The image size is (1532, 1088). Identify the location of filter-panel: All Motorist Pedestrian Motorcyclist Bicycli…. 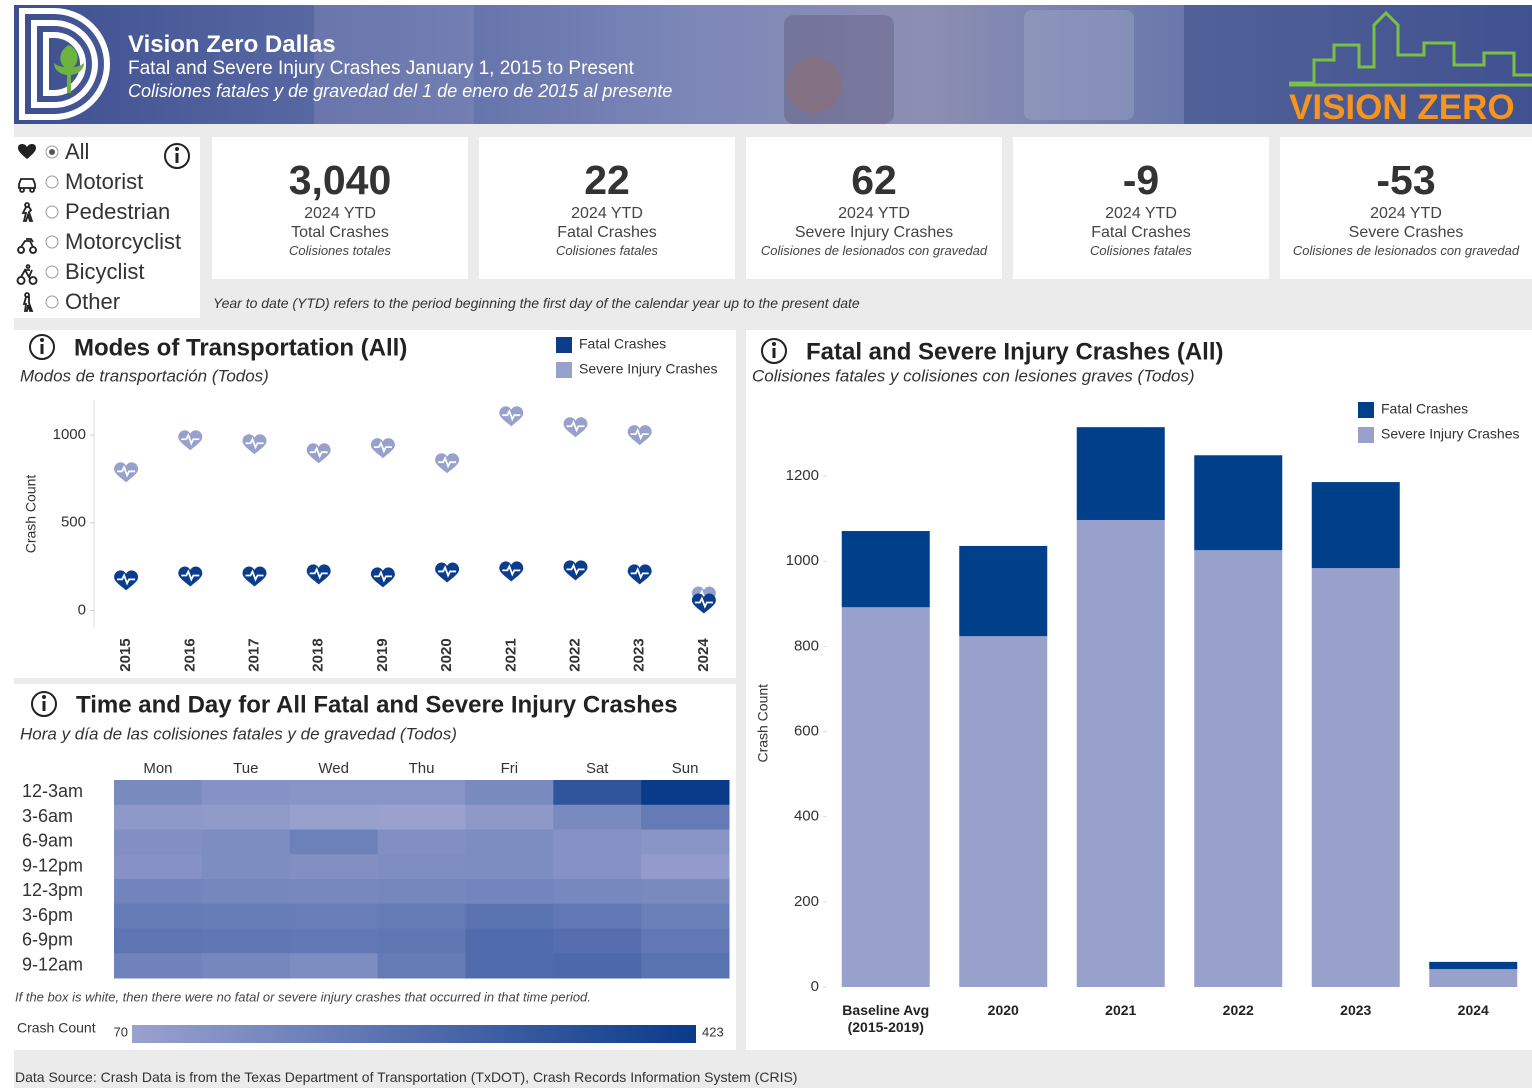
(107, 227).